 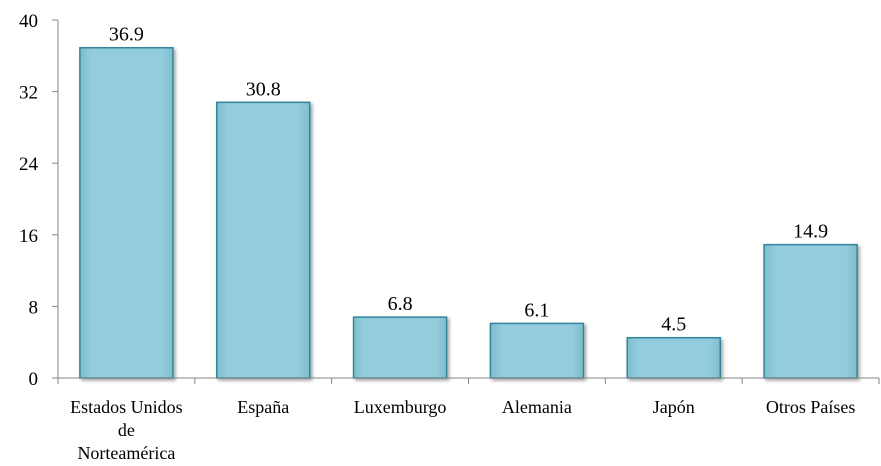 I want to click on category-label: de, so click(x=126, y=430).